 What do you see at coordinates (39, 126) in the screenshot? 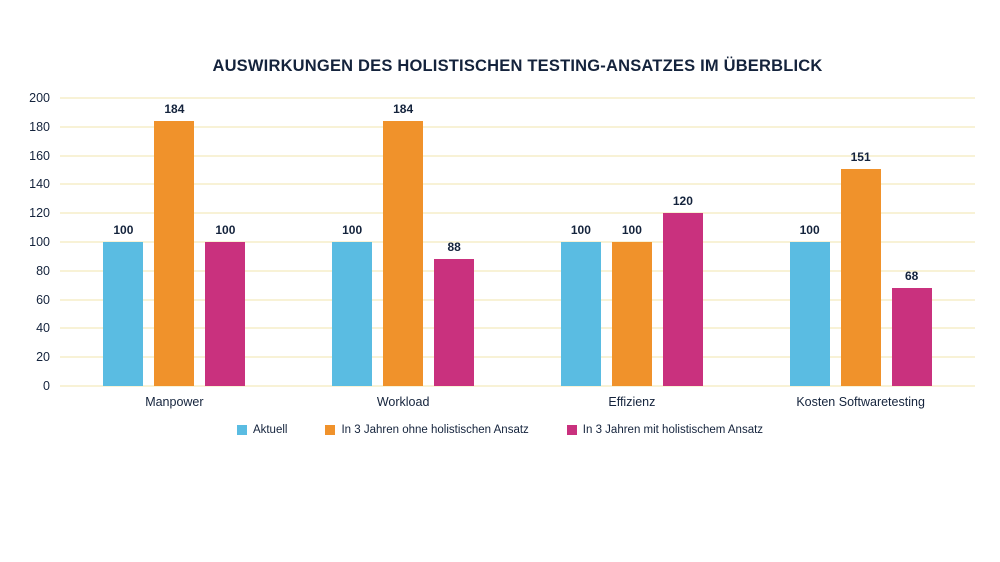
I see `y-axis-tick-label: 180` at bounding box center [39, 126].